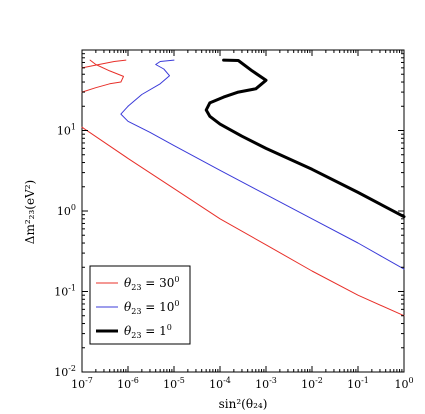 The image size is (425, 414). I want to click on x-tick-label-4: 10⁻³, so click(266, 383).